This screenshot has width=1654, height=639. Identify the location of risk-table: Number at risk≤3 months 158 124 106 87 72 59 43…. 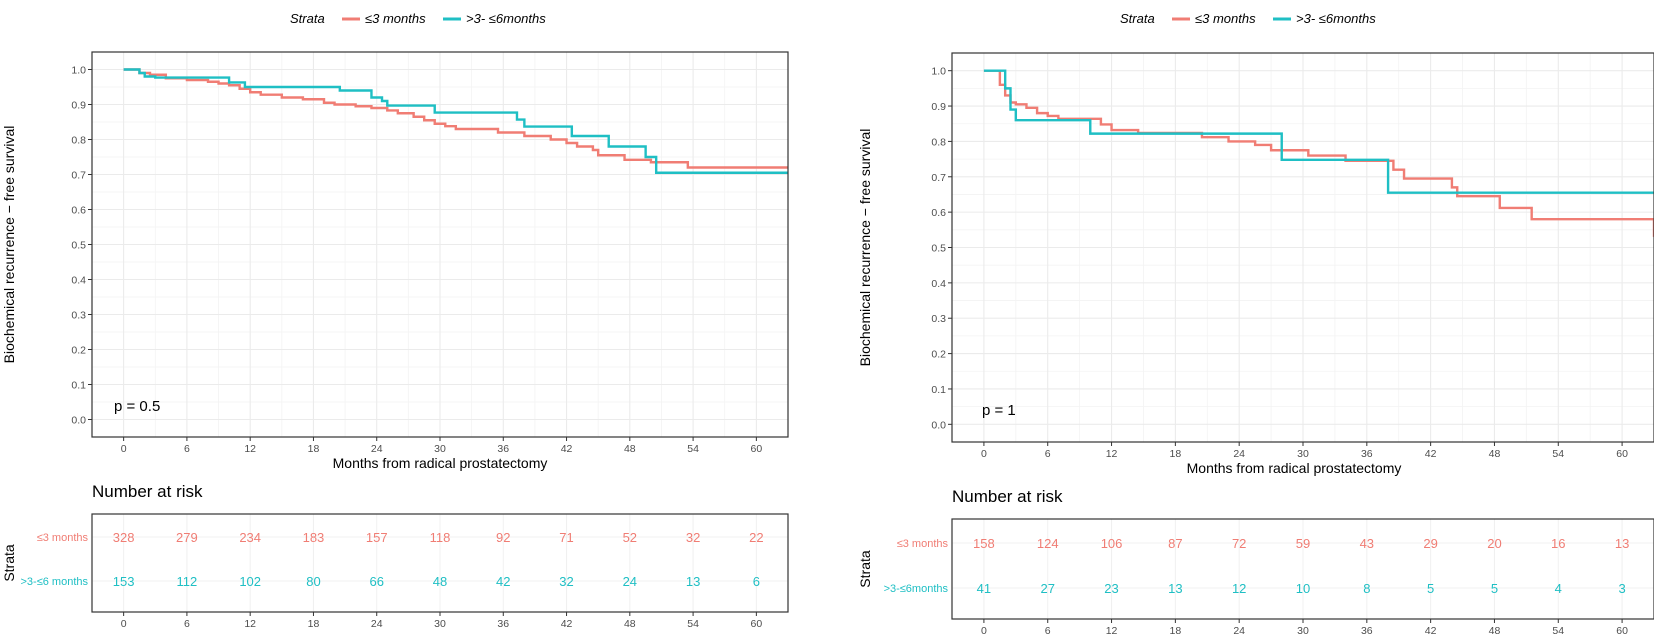
(1255, 562).